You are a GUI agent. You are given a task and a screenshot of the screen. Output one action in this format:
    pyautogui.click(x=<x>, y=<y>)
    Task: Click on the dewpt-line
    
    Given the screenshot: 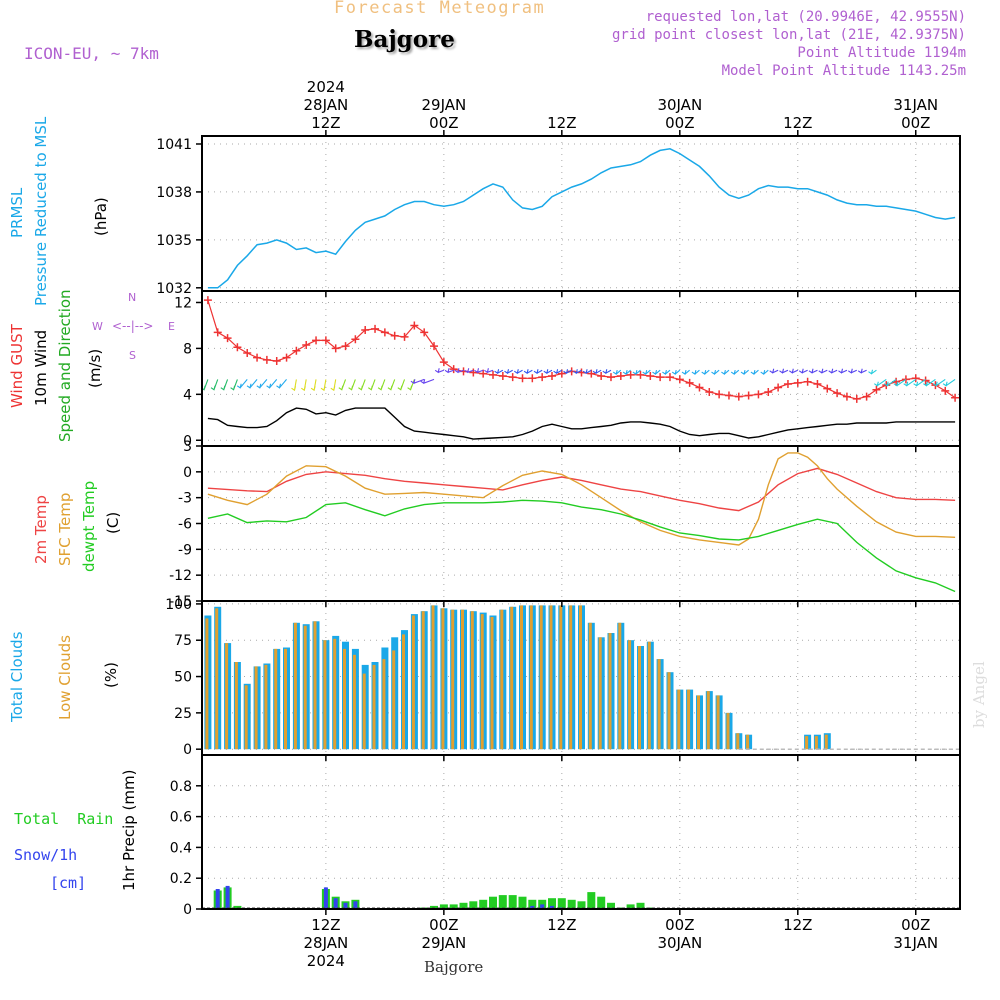 What is the action you would take?
    pyautogui.click(x=581, y=546)
    